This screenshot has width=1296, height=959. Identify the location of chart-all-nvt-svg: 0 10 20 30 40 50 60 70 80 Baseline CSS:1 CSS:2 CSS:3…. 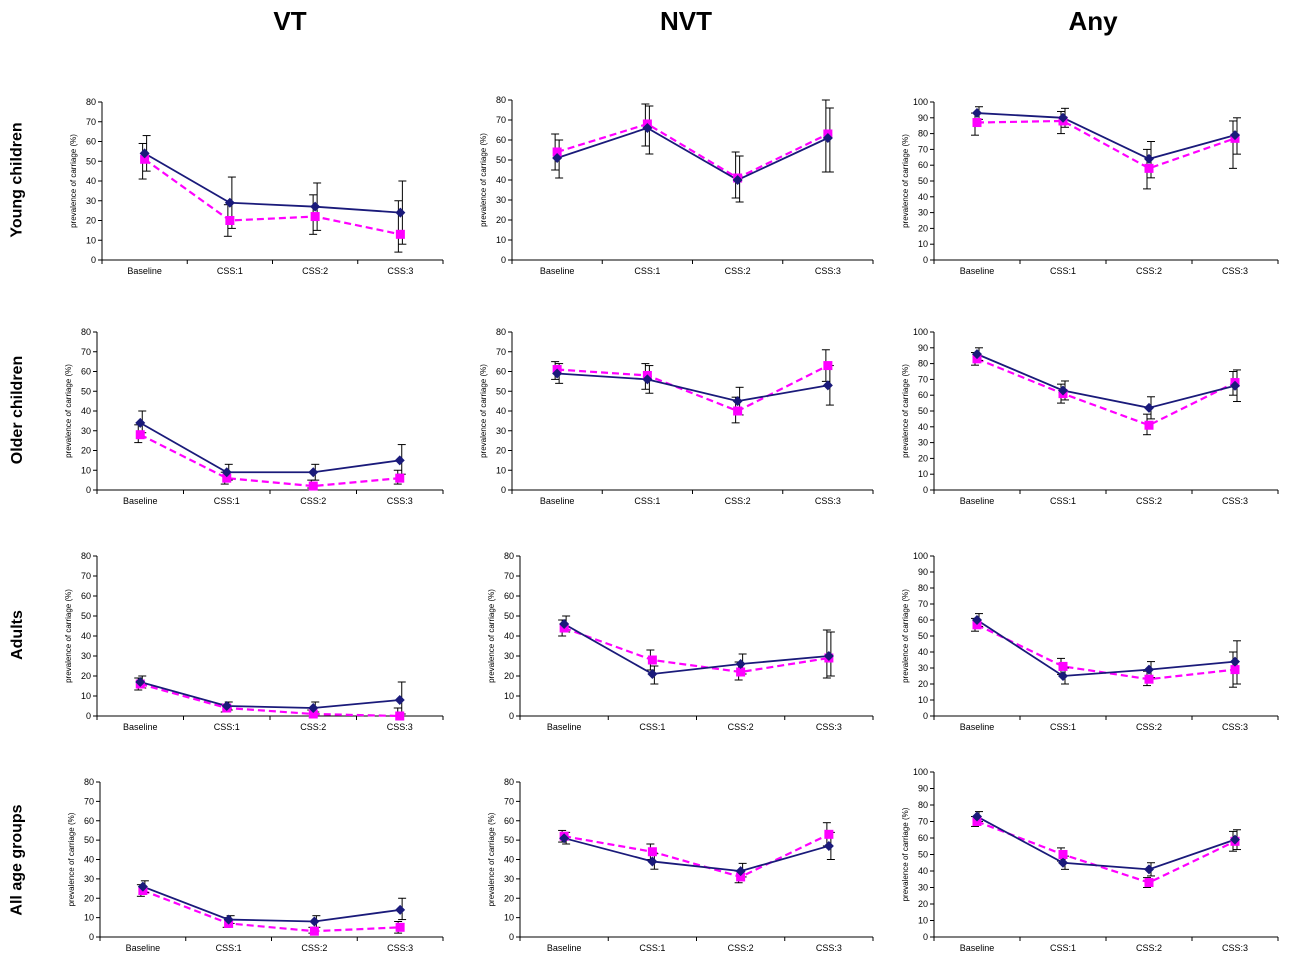
(680, 865).